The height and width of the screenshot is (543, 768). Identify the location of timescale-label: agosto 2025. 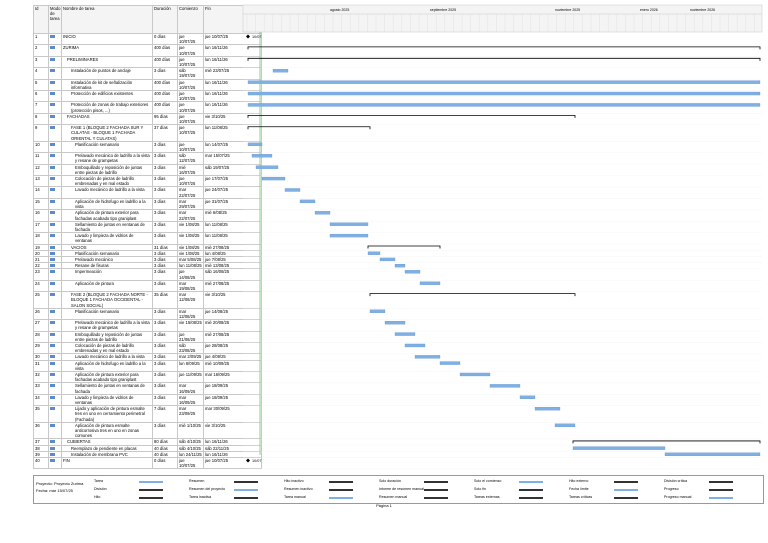
(339, 10).